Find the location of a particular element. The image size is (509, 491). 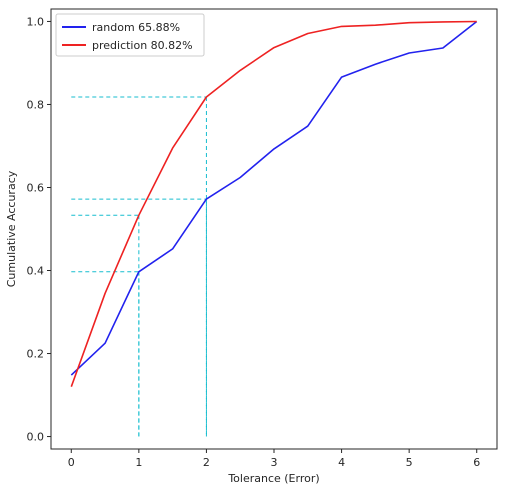

x-tick-label: 3 is located at coordinates (274, 462).